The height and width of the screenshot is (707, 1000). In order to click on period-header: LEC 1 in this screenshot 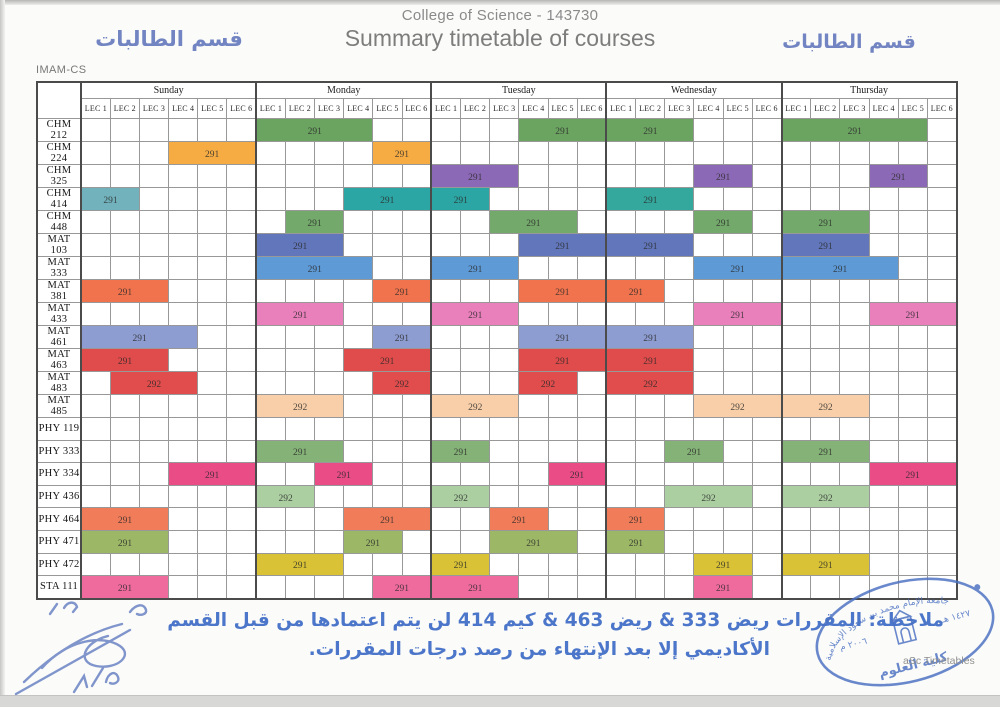, I will do `click(621, 108)`.